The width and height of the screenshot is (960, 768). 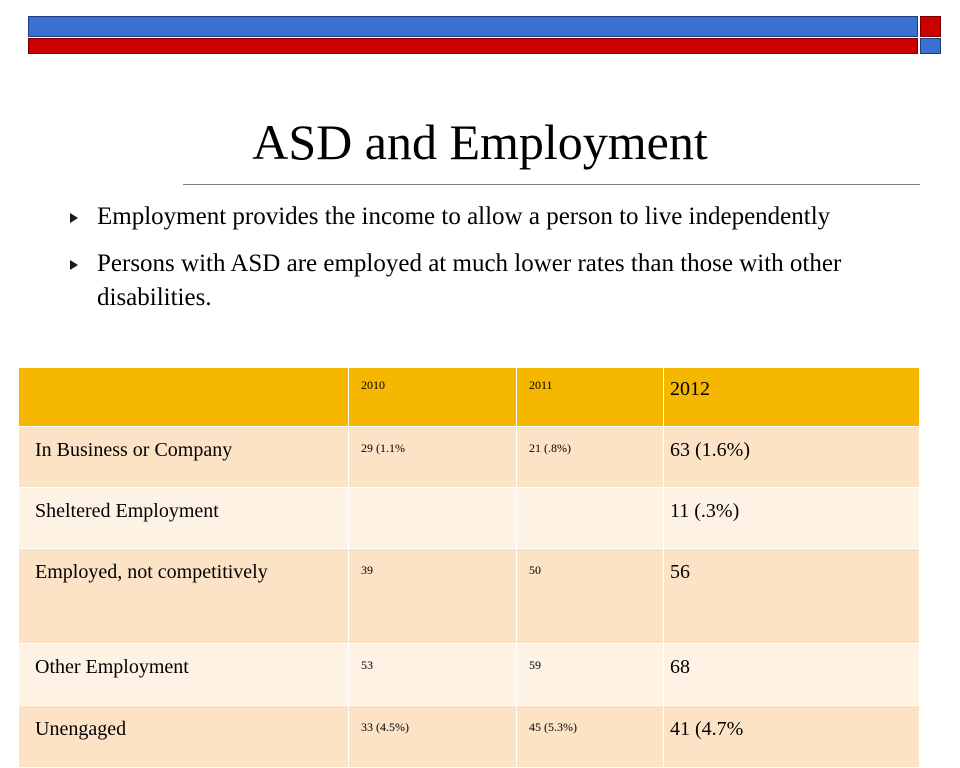 What do you see at coordinates (791, 596) in the screenshot?
I see `cell-2012: 56` at bounding box center [791, 596].